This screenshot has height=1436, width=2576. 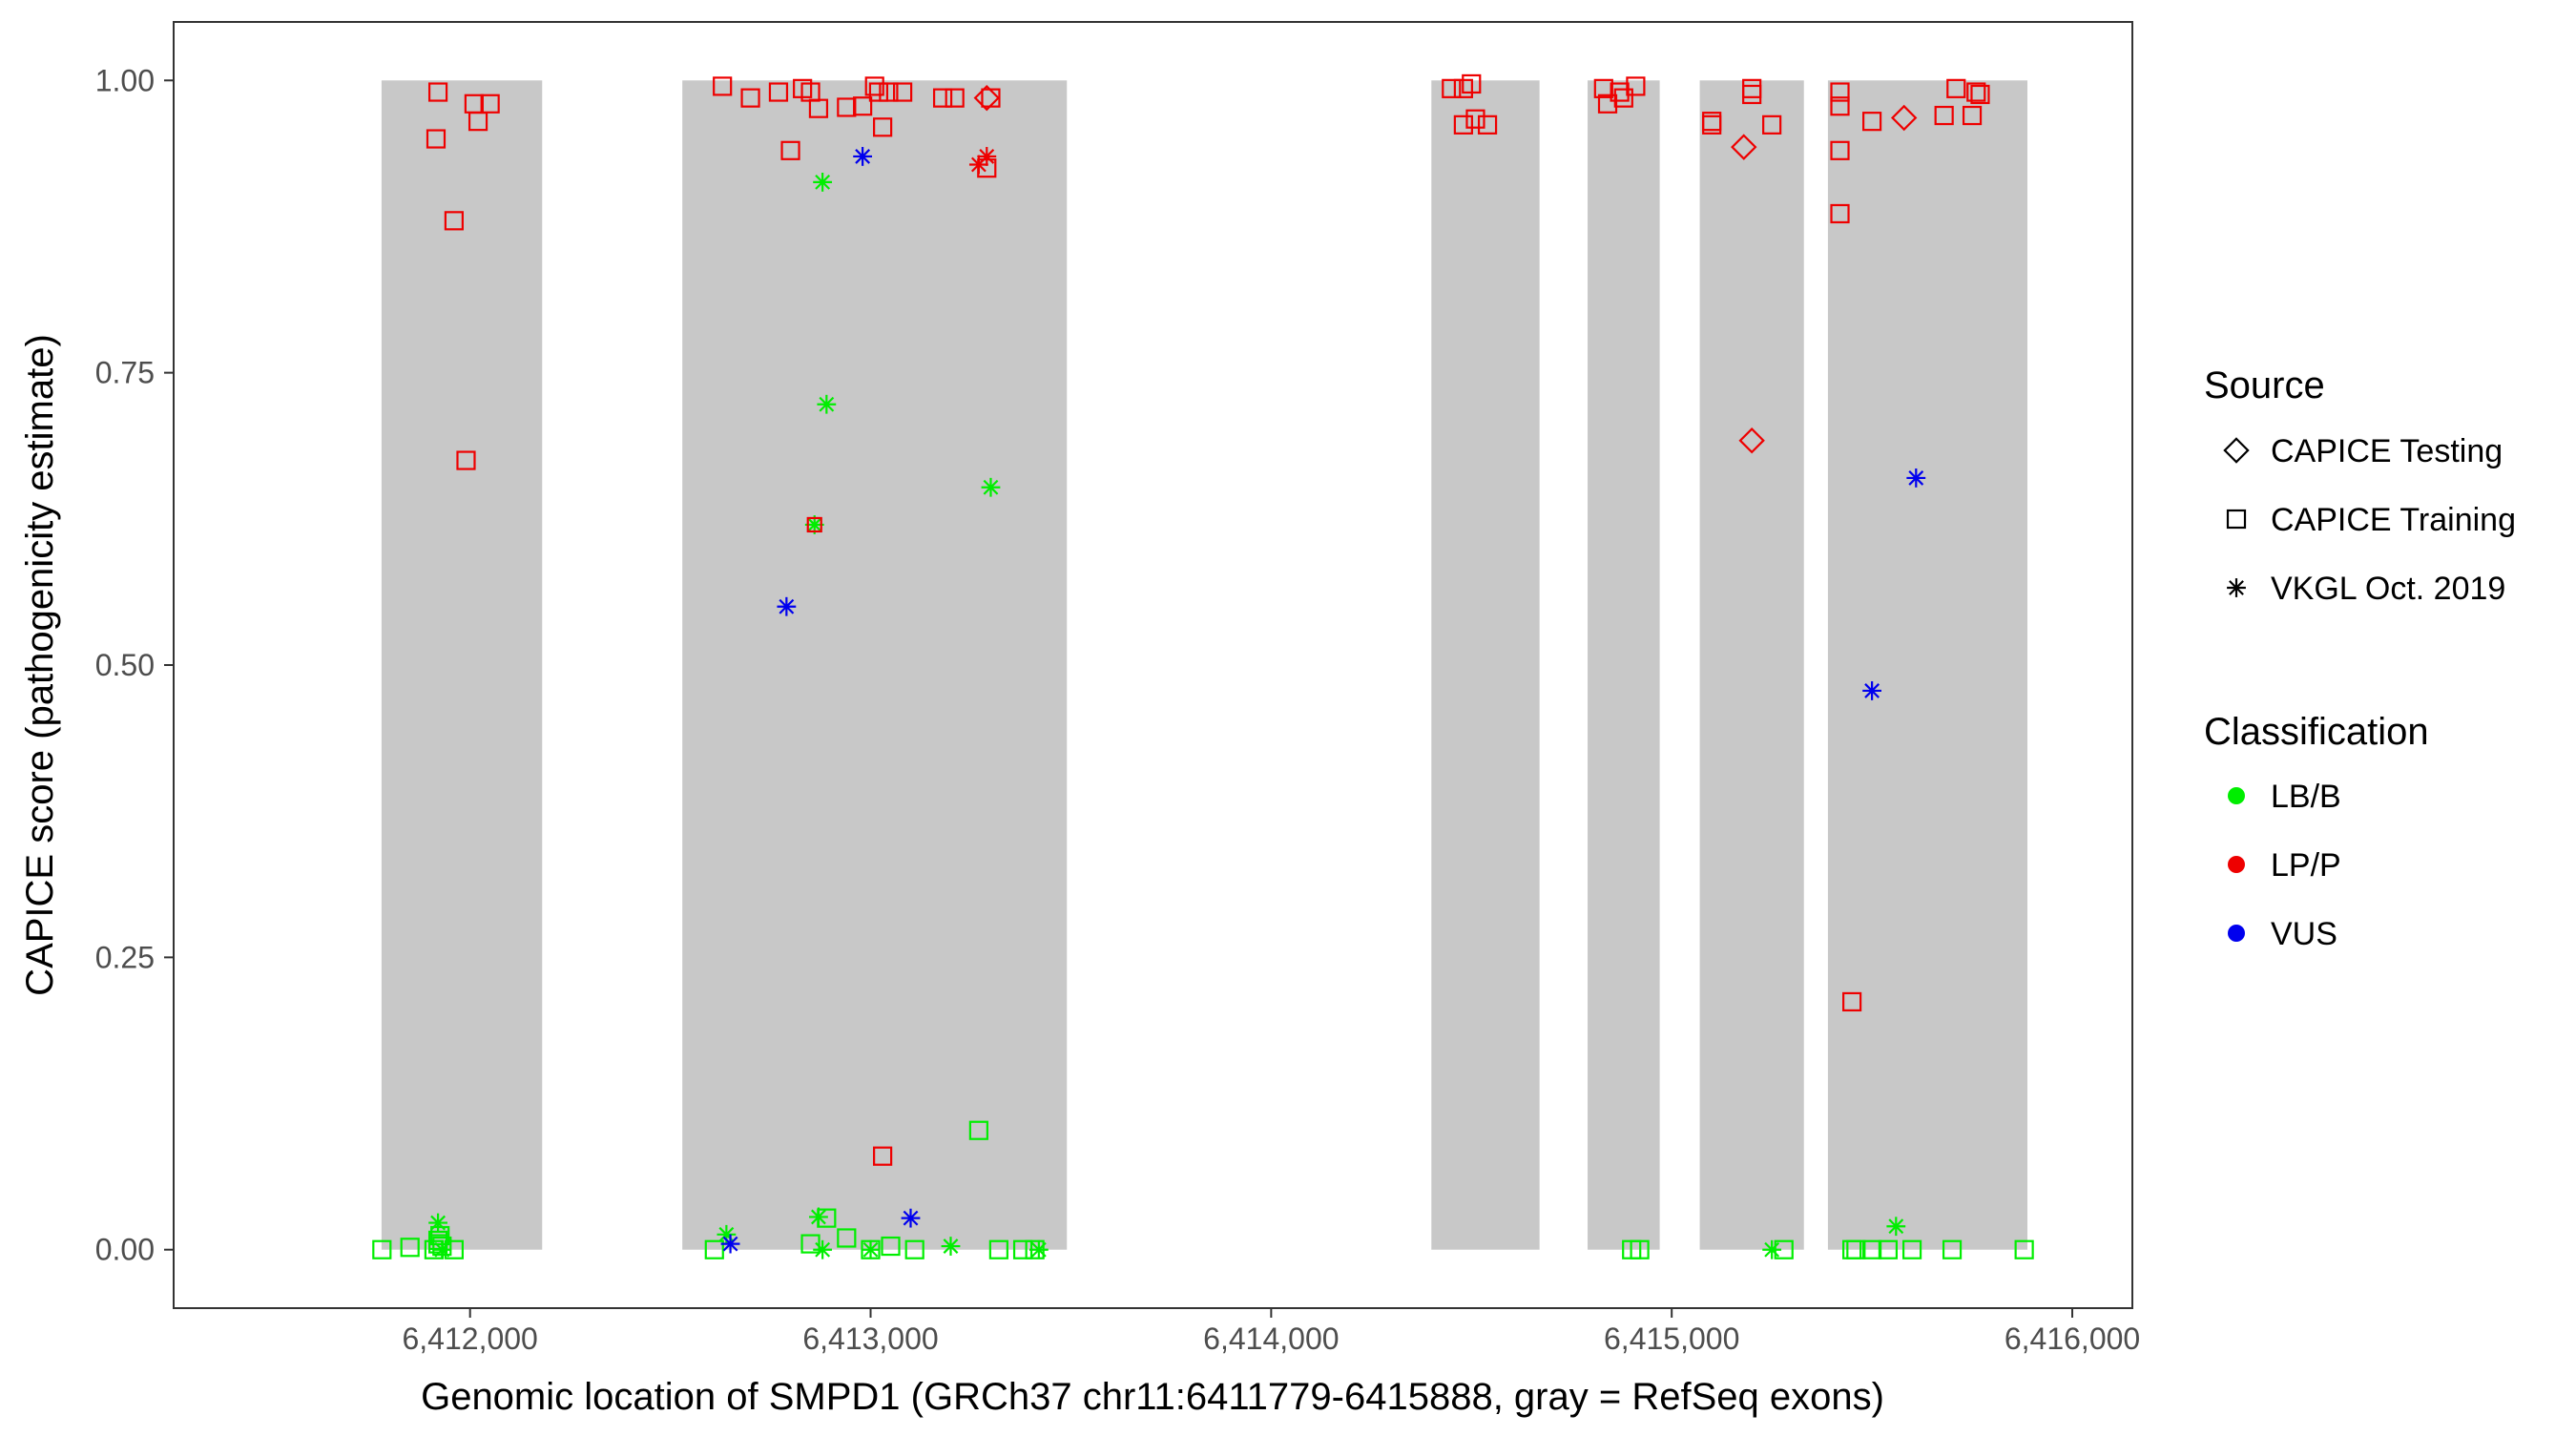 I want to click on legend-source-label: VKGL Oct. 2019, so click(x=2388, y=589).